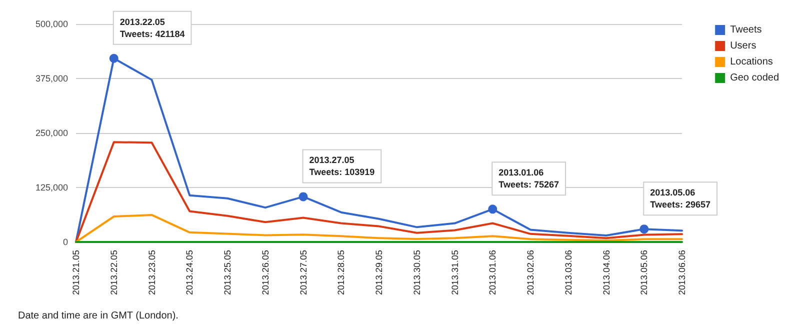 This screenshot has height=335, width=800. Describe the element at coordinates (751, 62) in the screenshot. I see `legend-label: Locations` at that location.